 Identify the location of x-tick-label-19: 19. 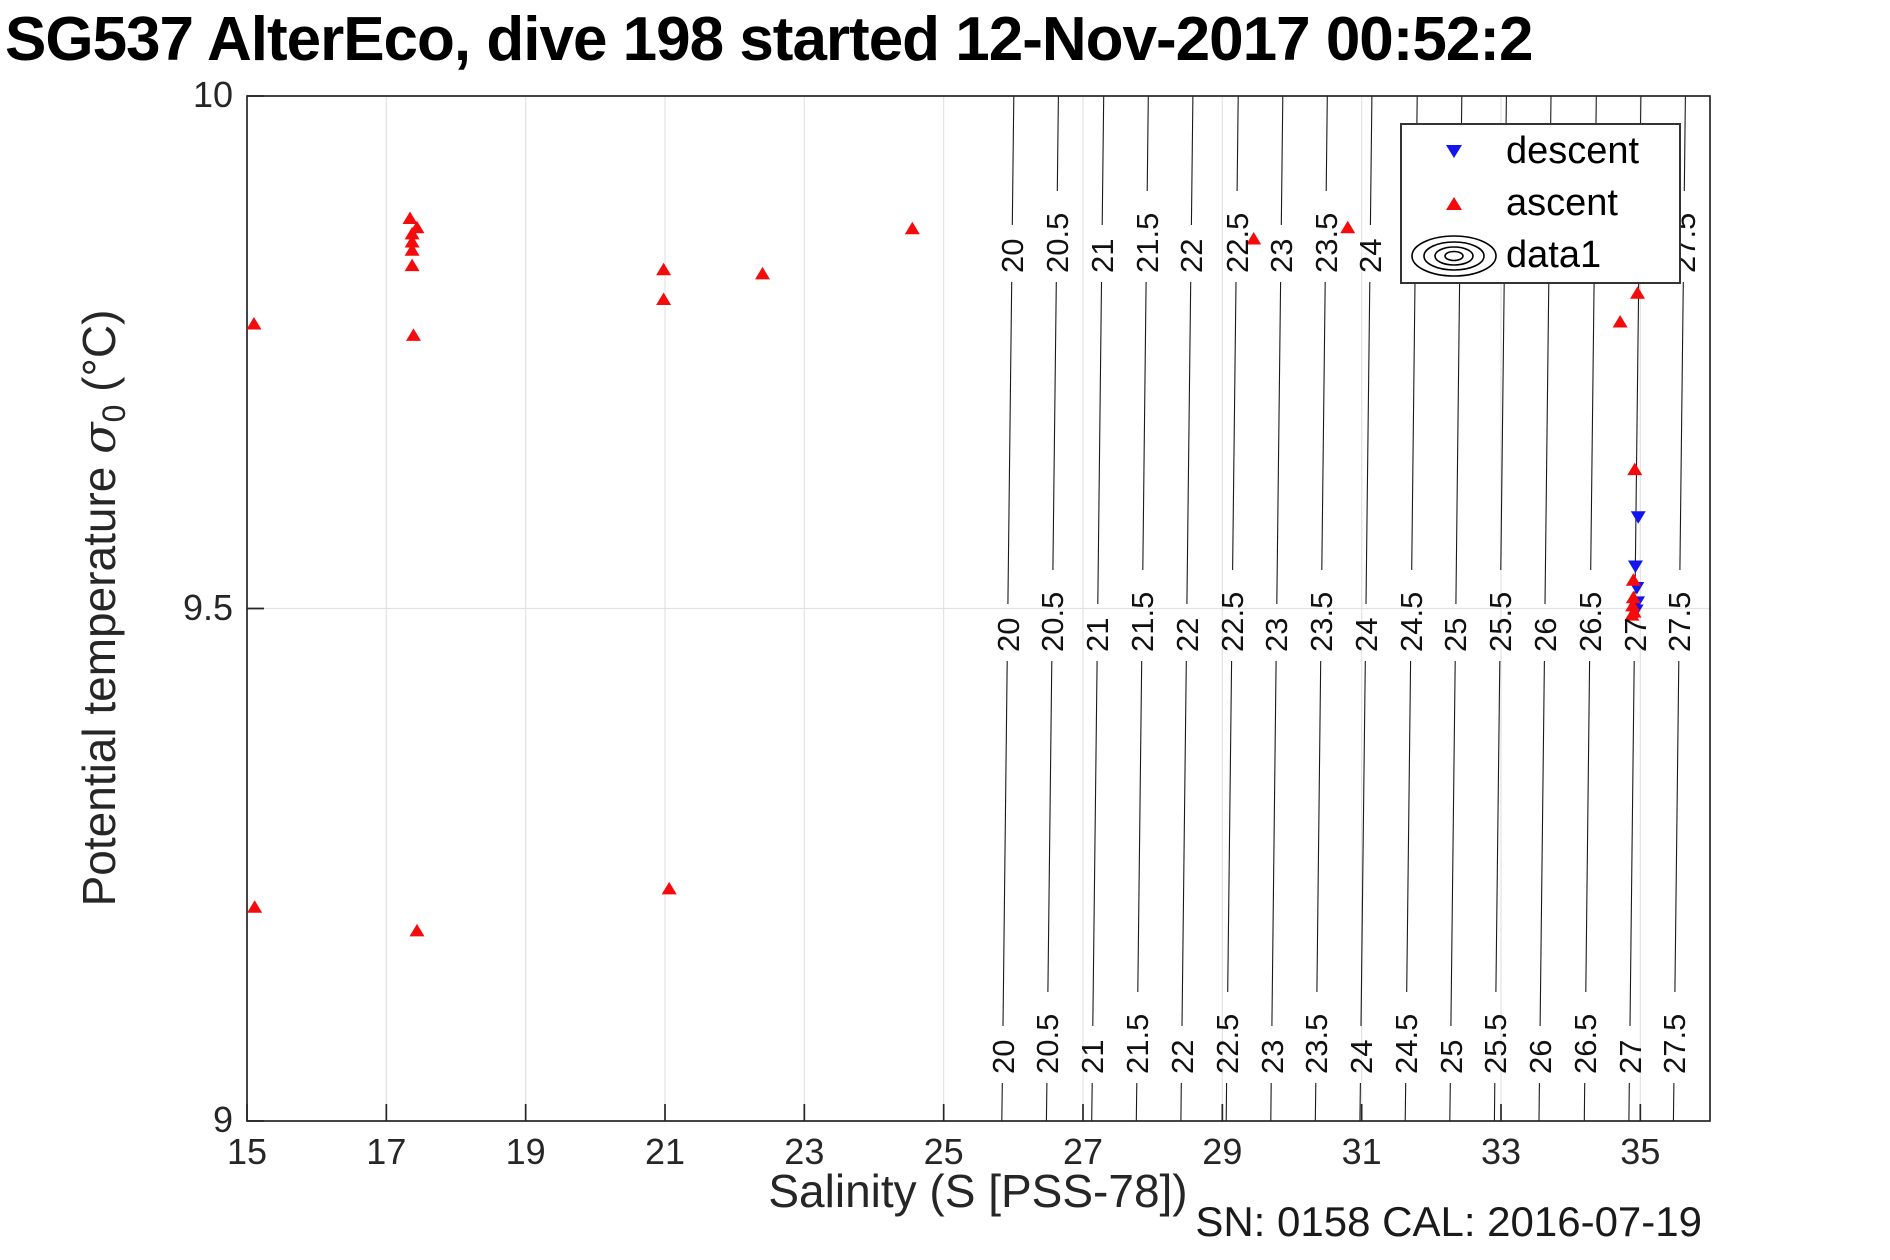
(525, 1151).